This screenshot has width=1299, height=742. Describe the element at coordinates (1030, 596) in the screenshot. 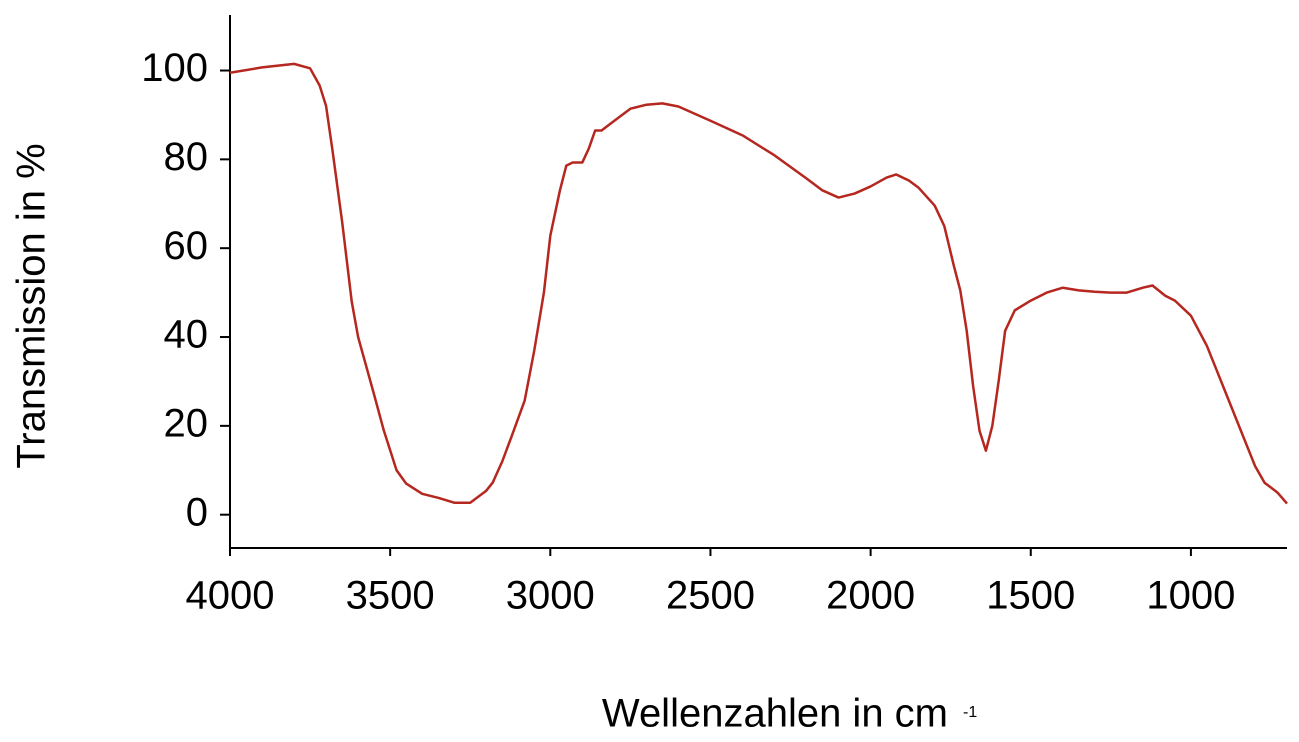

I see `x-tick-label: 1500` at that location.